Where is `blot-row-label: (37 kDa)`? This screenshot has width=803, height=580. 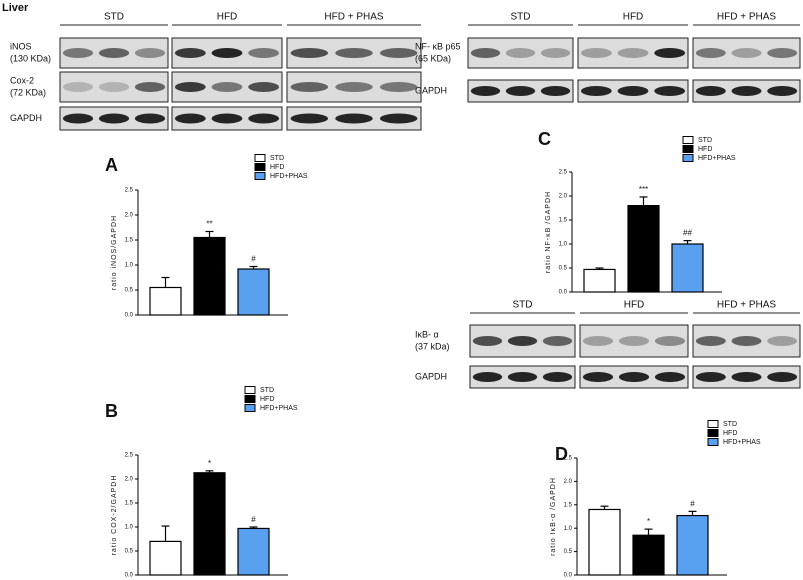 blot-row-label: (37 kDa) is located at coordinates (432, 346).